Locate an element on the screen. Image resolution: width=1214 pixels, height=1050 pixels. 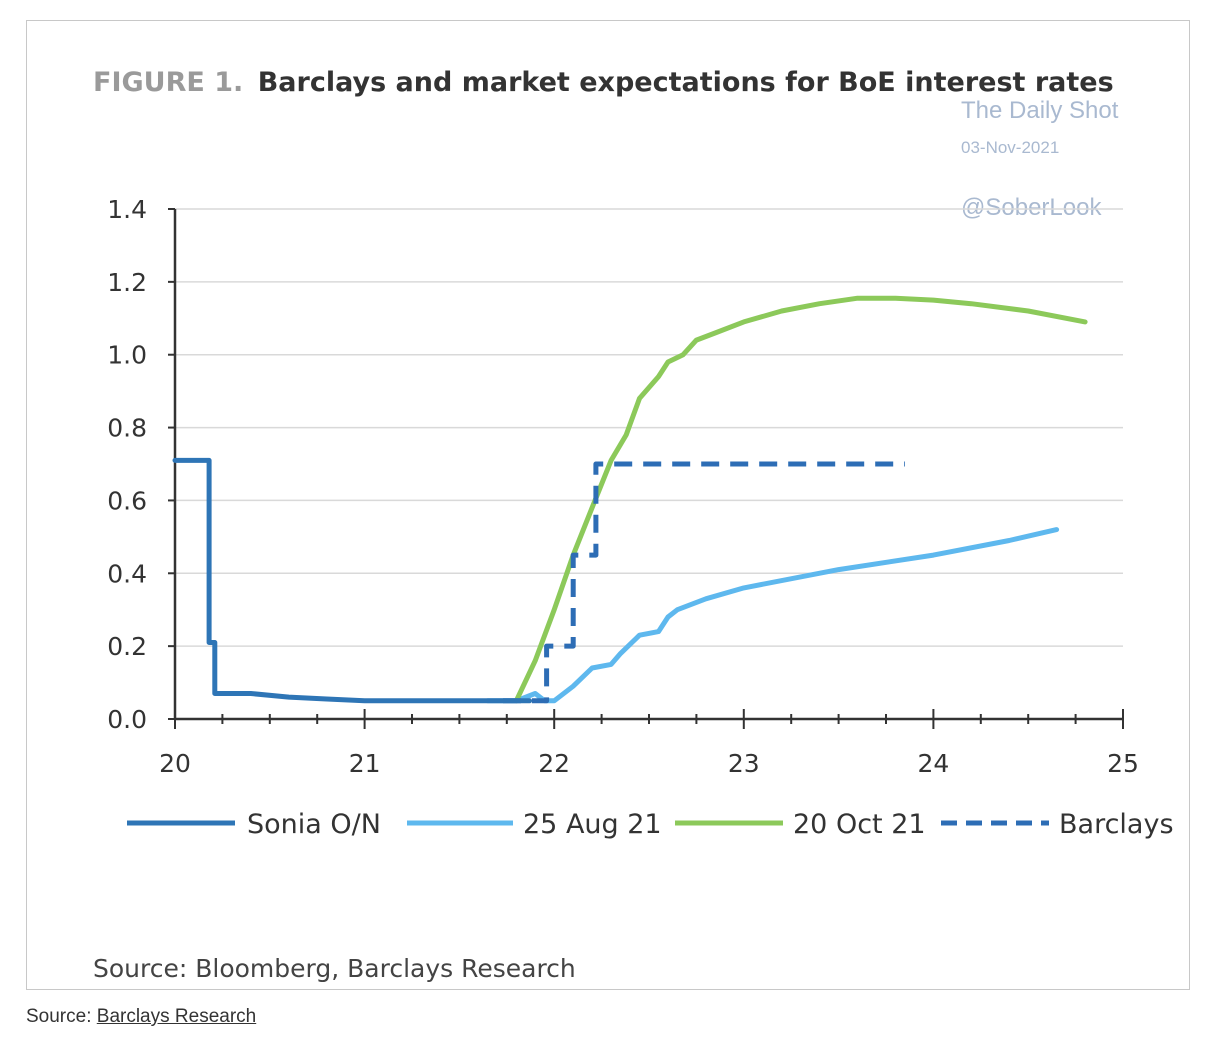
y-tick-label: 0.0 is located at coordinates (127, 719).